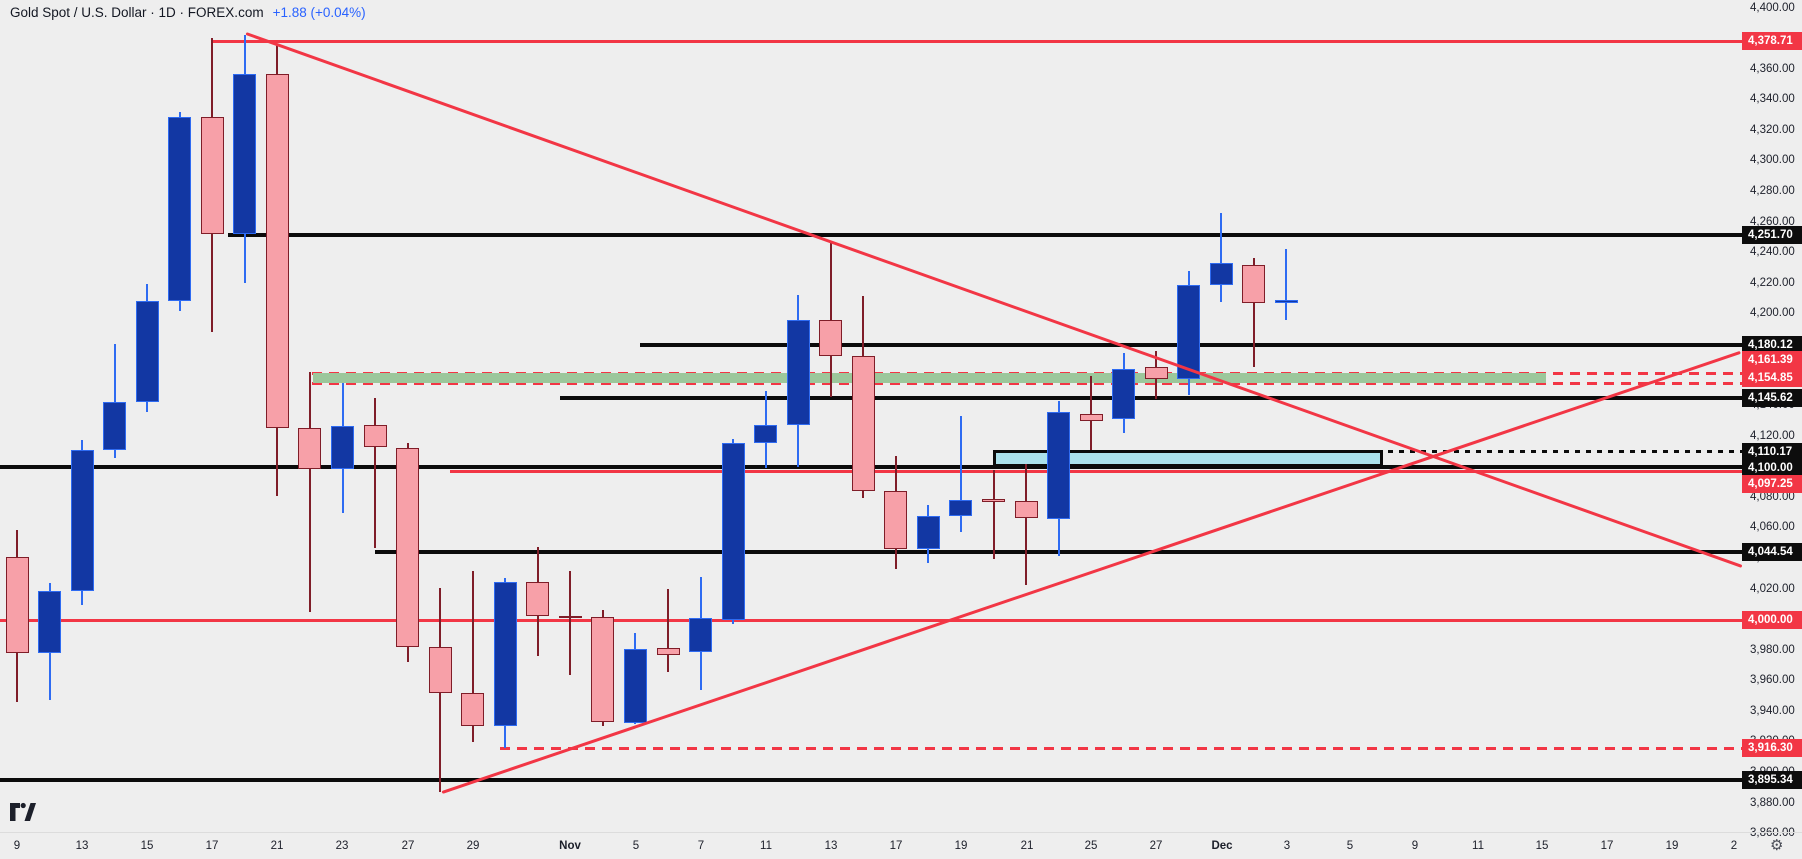 This screenshot has height=859, width=1802. Describe the element at coordinates (1287, 846) in the screenshot. I see `time-tick-3: 3` at that location.